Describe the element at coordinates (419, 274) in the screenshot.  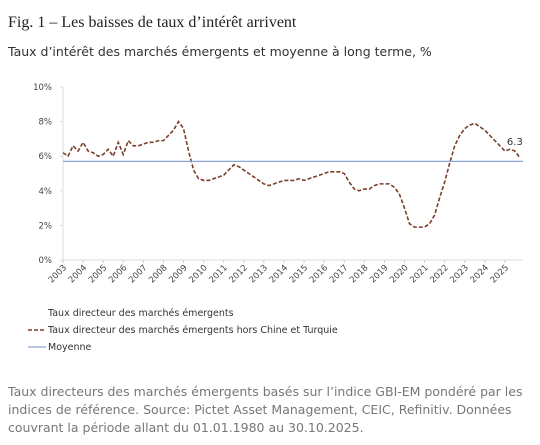
I see `x-tick-label: 2021` at that location.